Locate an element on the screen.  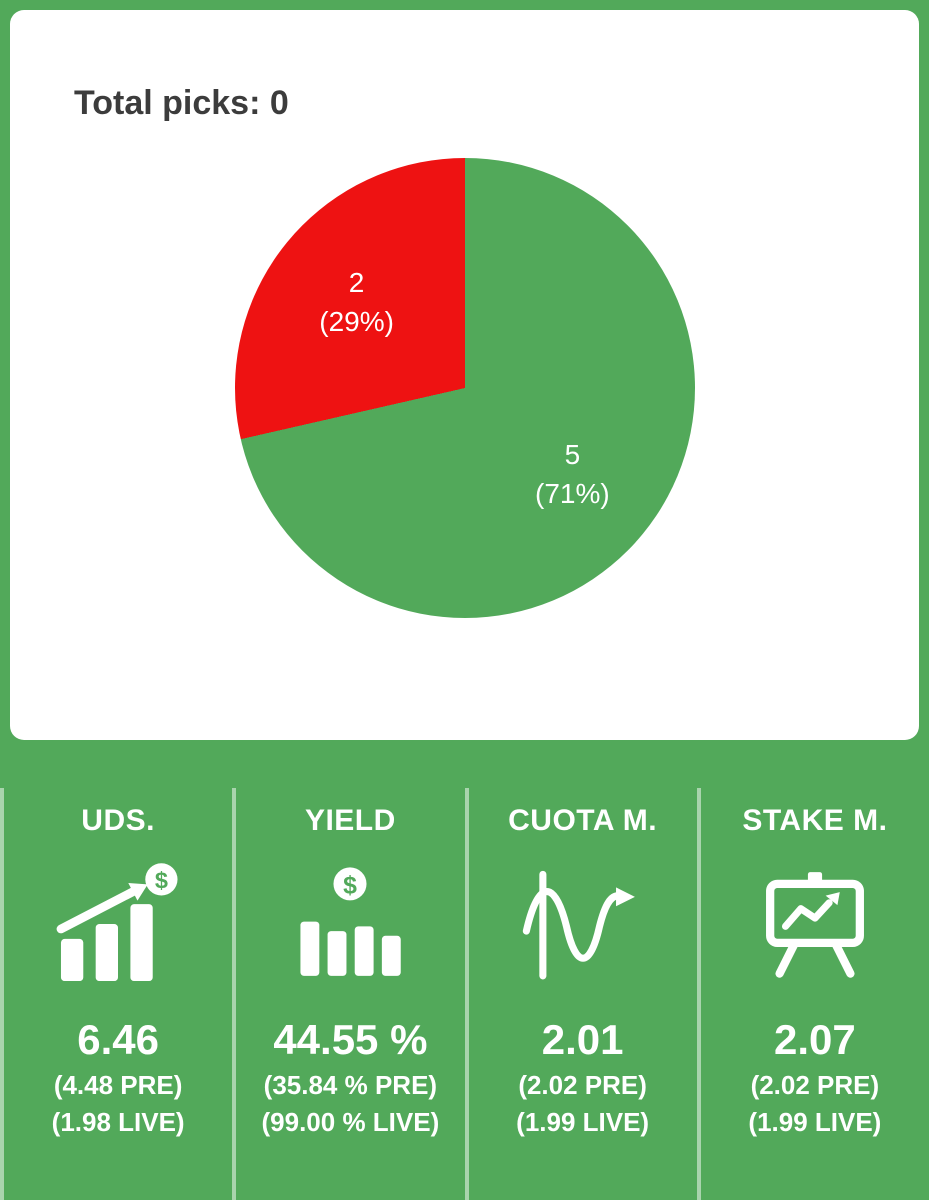
stat-column: UDS. $ 6.46 (4.48 PRE) (1.98 LIVE) is located at coordinates (116, 994).